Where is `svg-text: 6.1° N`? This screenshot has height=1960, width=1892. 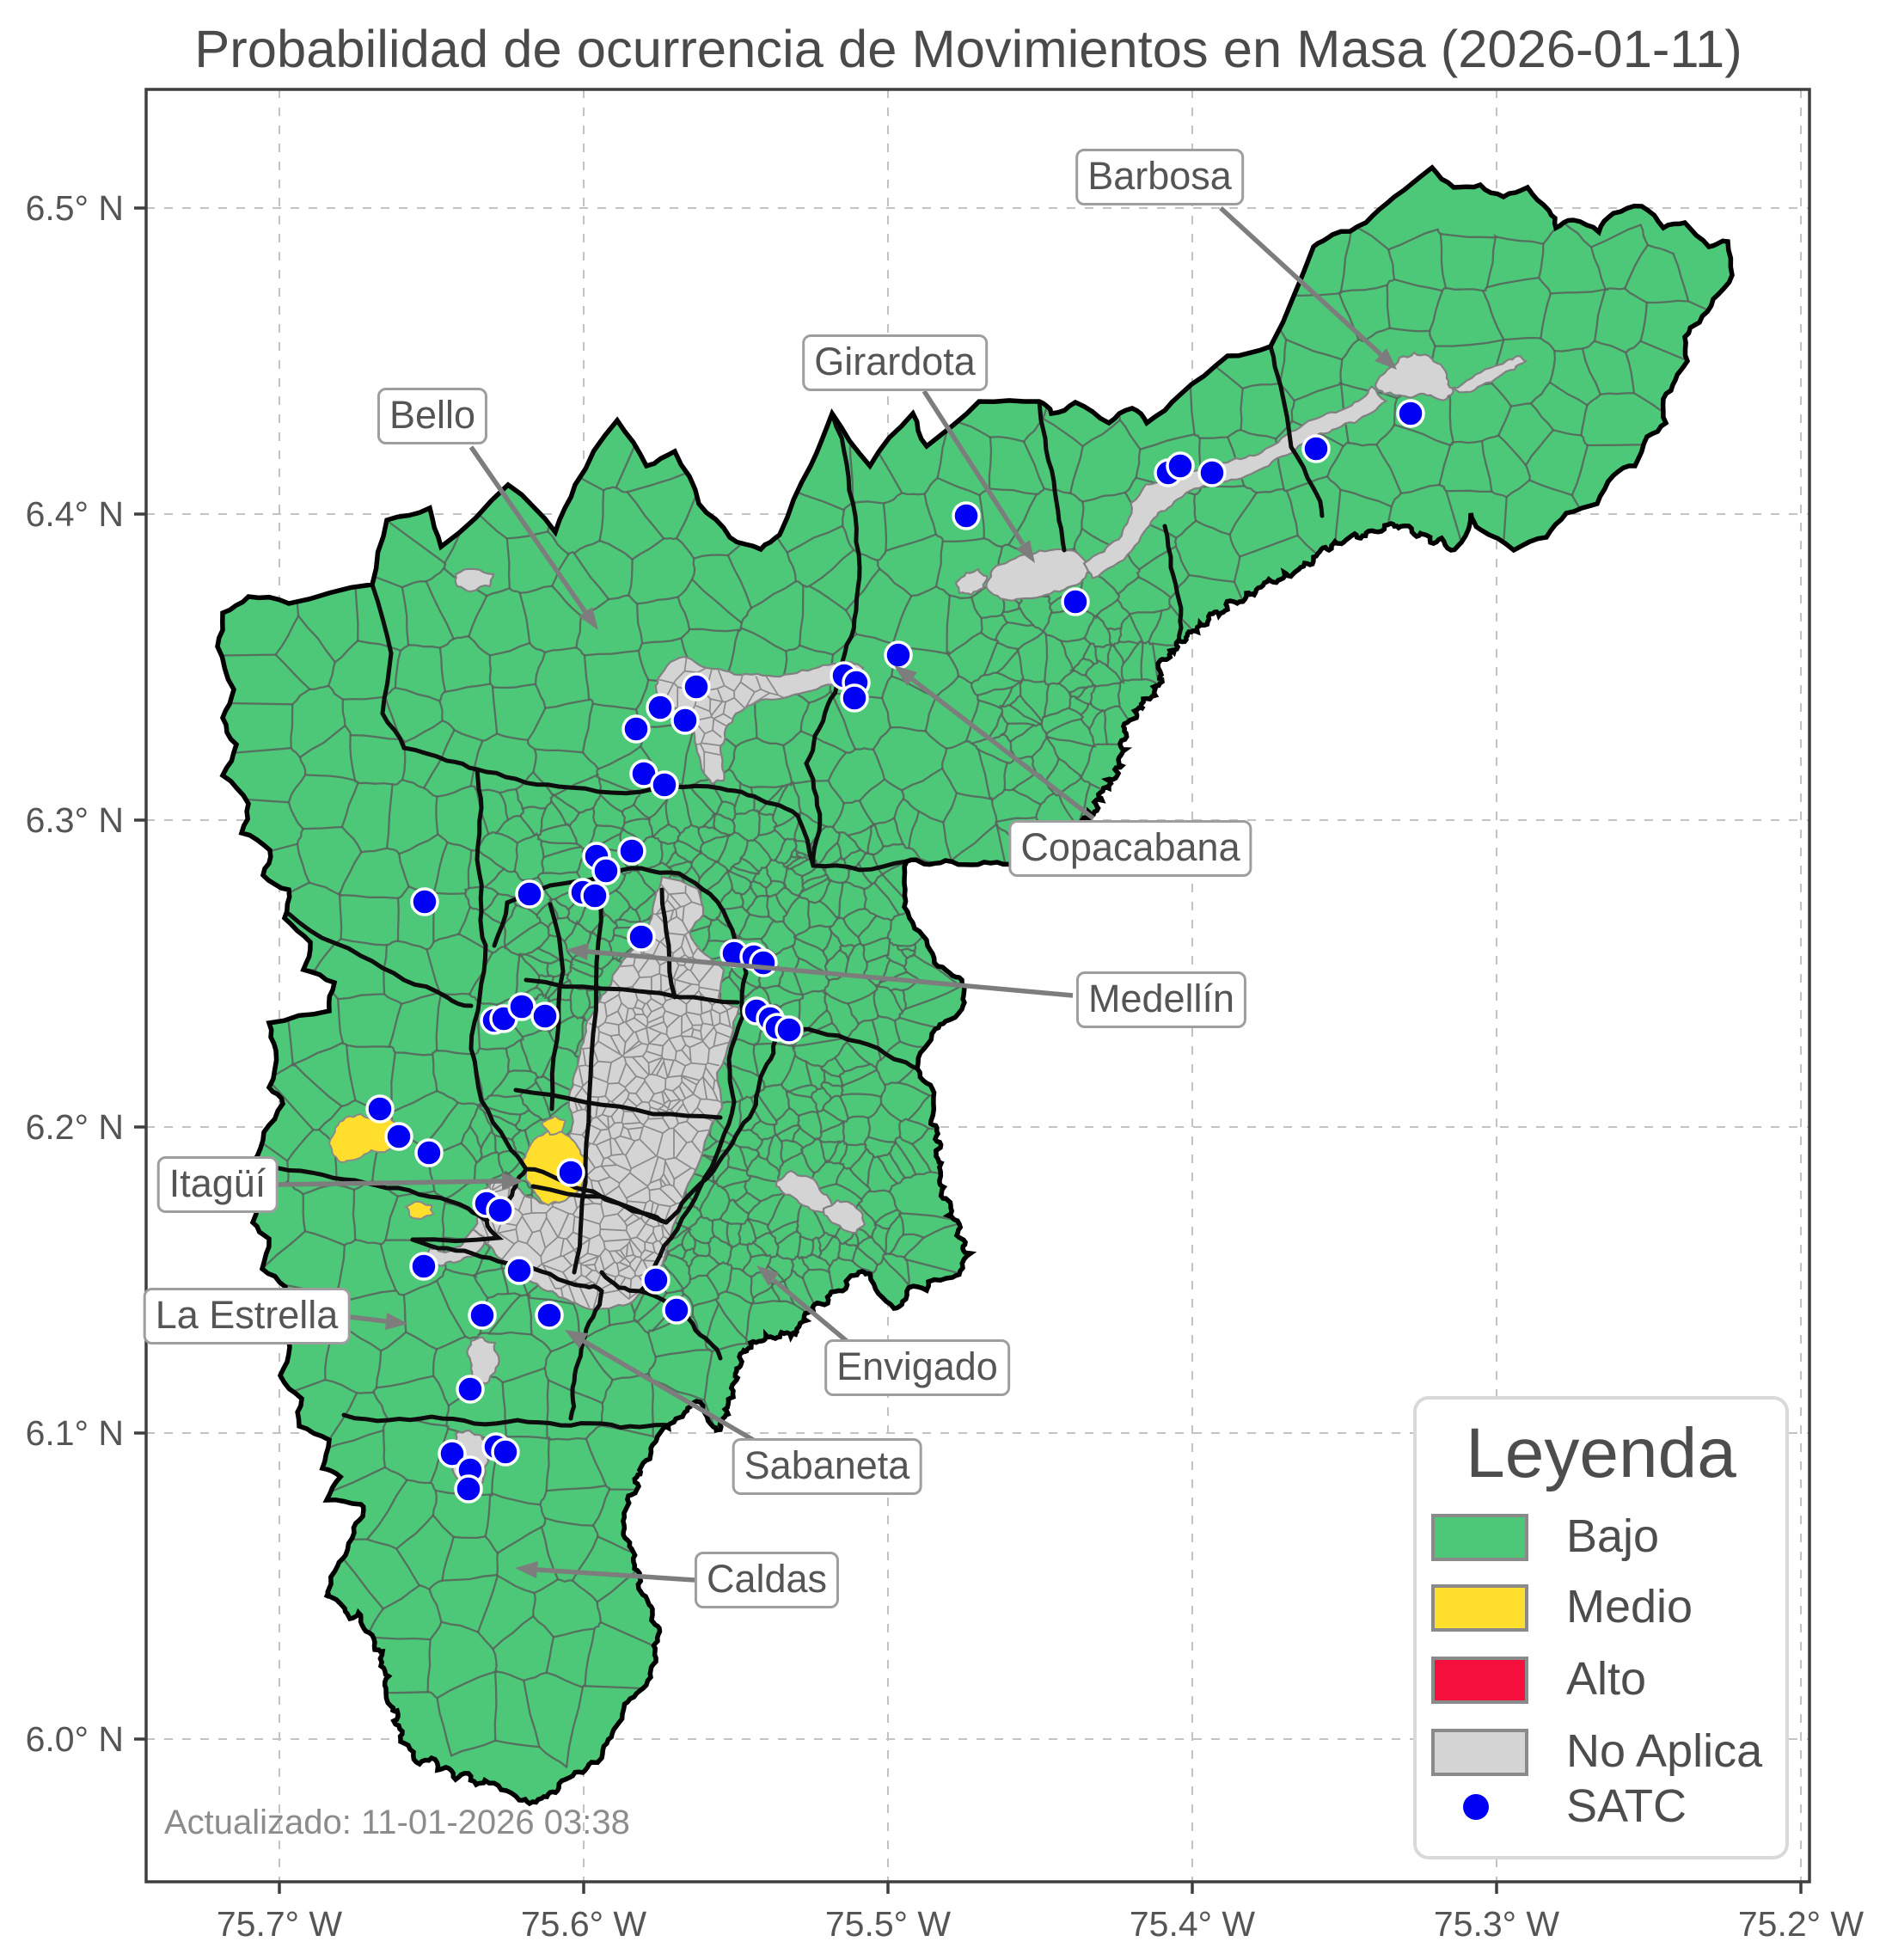
svg-text: 6.1° N is located at coordinates (75, 1433).